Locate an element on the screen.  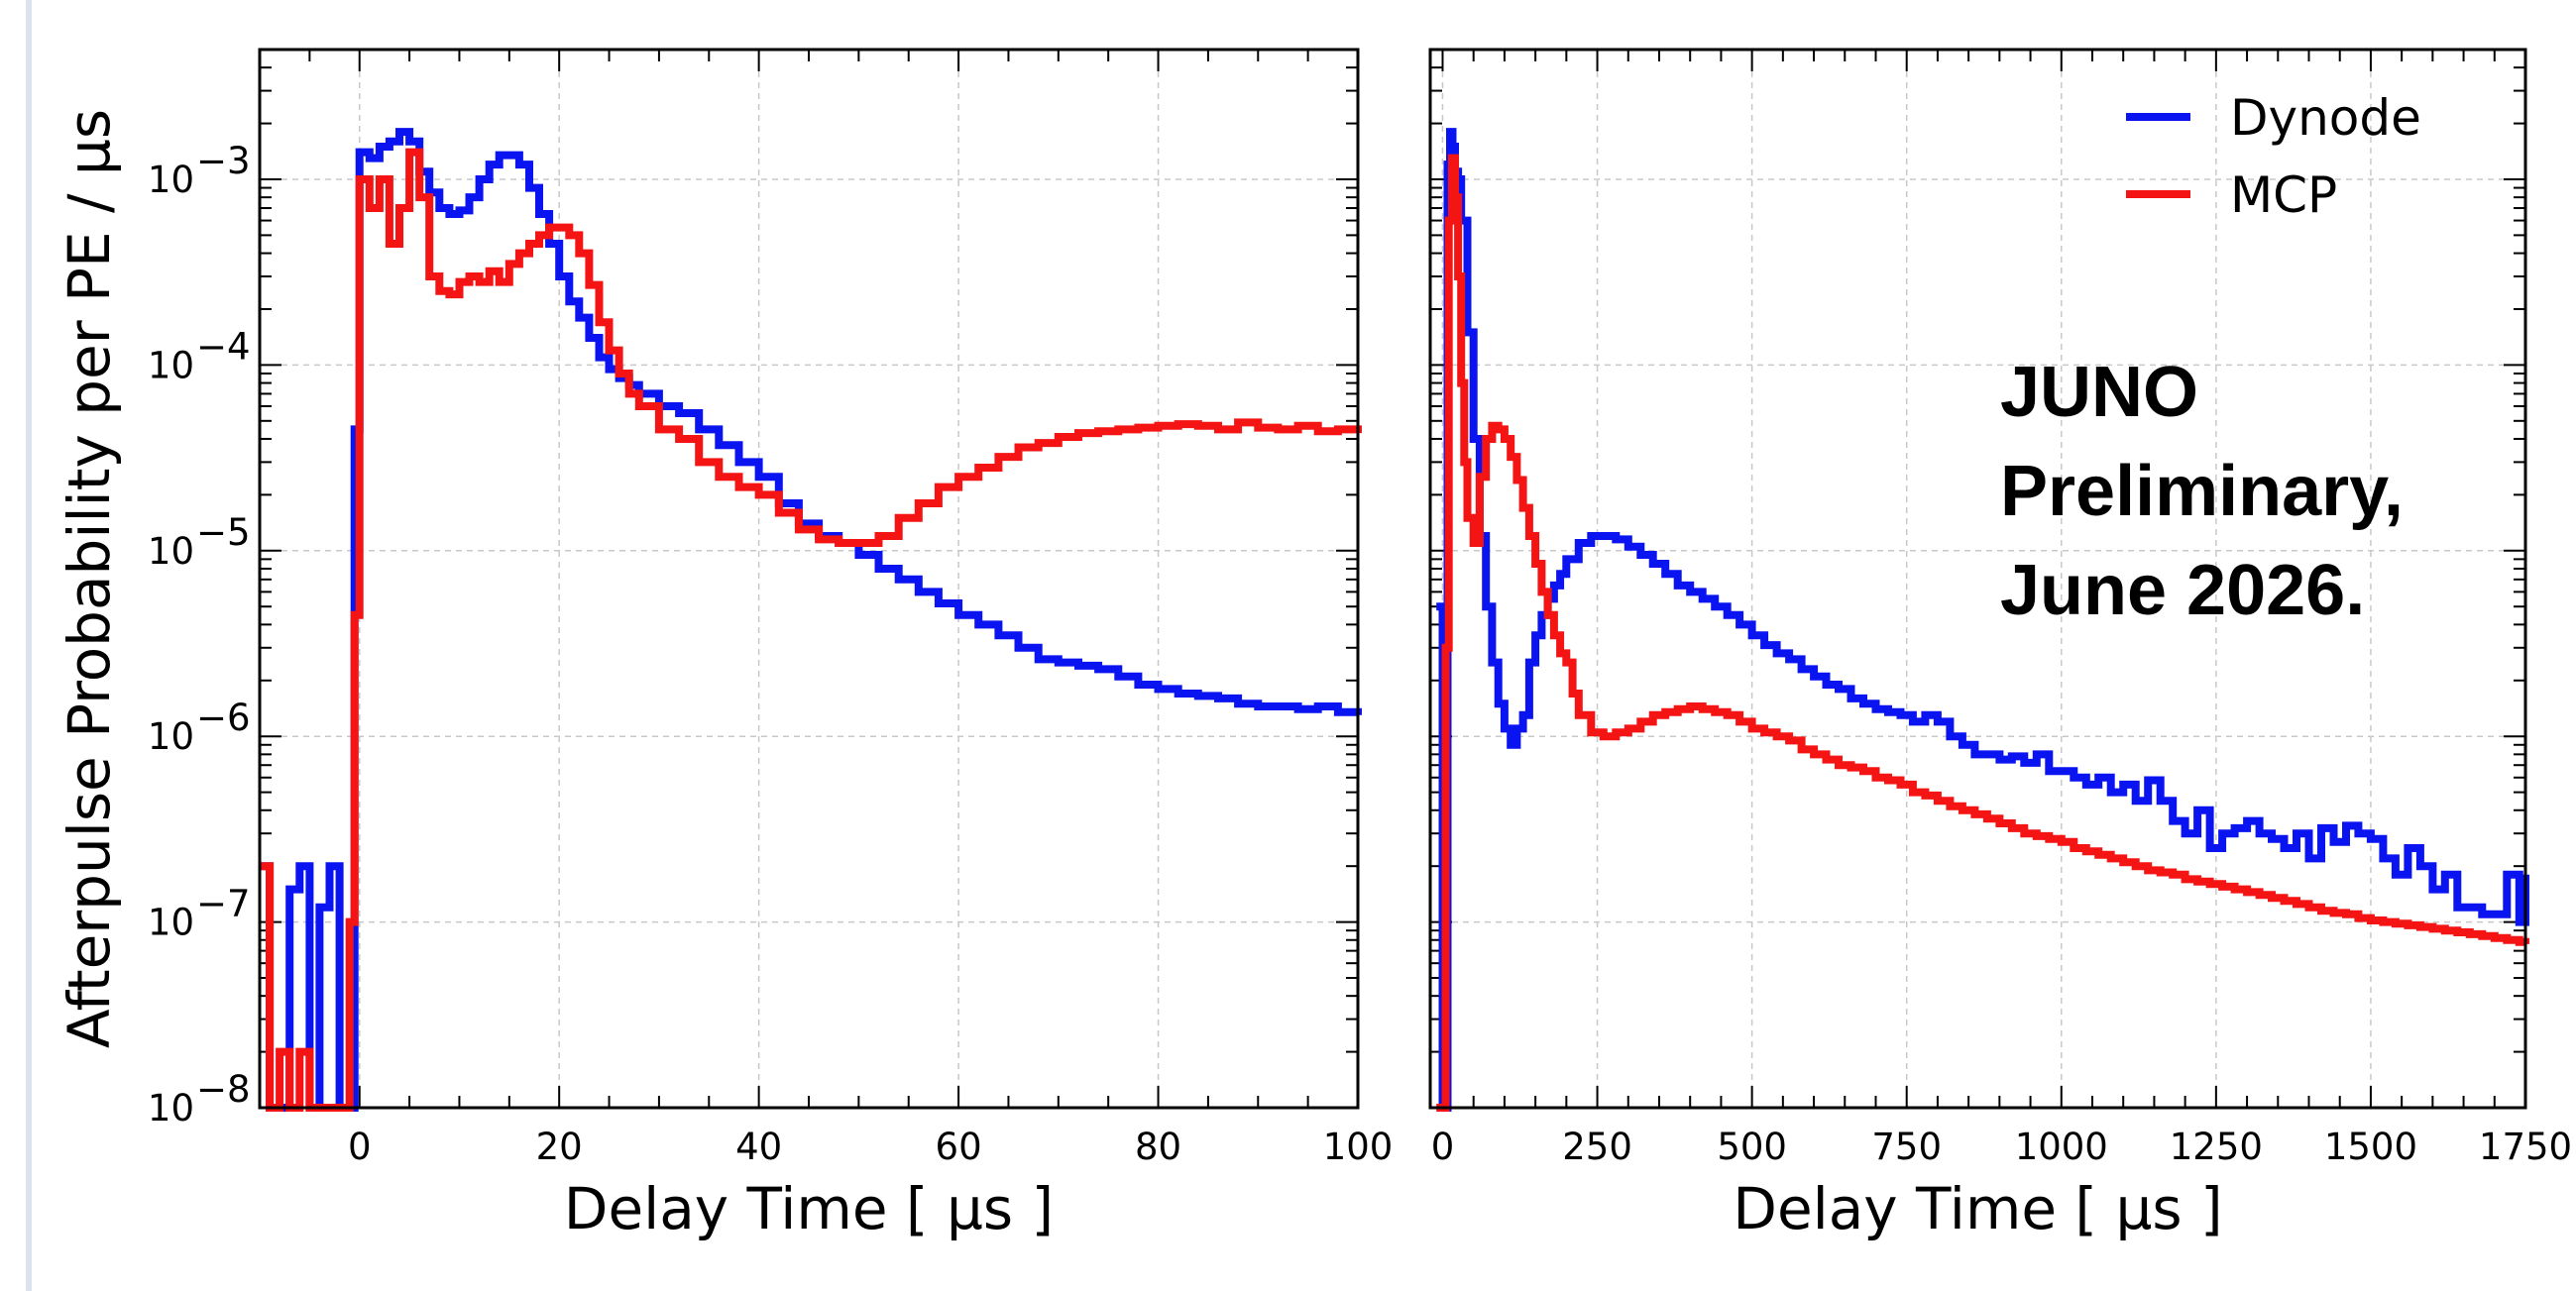
x-tick-label: 60 is located at coordinates (959, 1147).